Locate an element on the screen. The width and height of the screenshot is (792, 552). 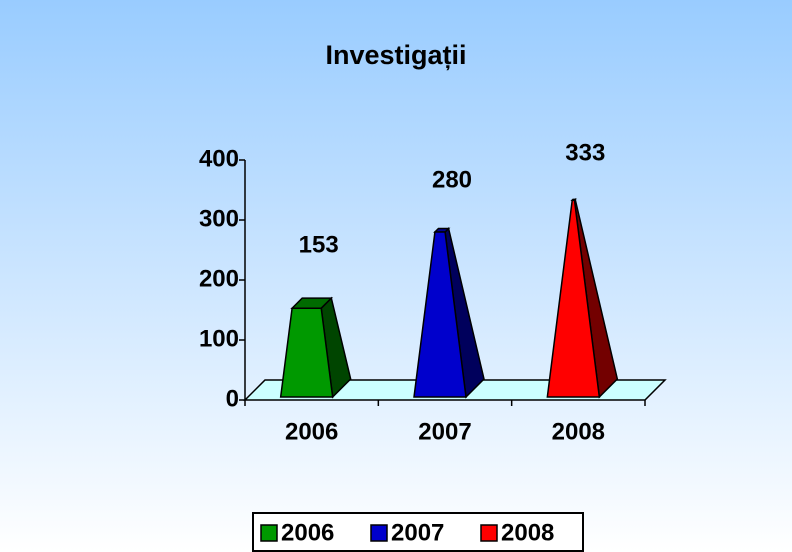
value-label: 333 is located at coordinates (585, 152).